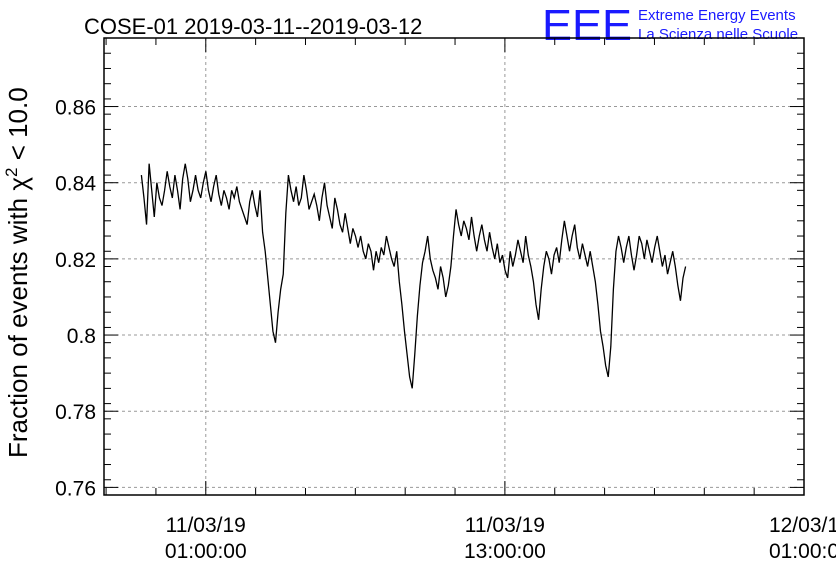  What do you see at coordinates (75, 412) in the screenshot?
I see `y-tick-label: 0.78` at bounding box center [75, 412].